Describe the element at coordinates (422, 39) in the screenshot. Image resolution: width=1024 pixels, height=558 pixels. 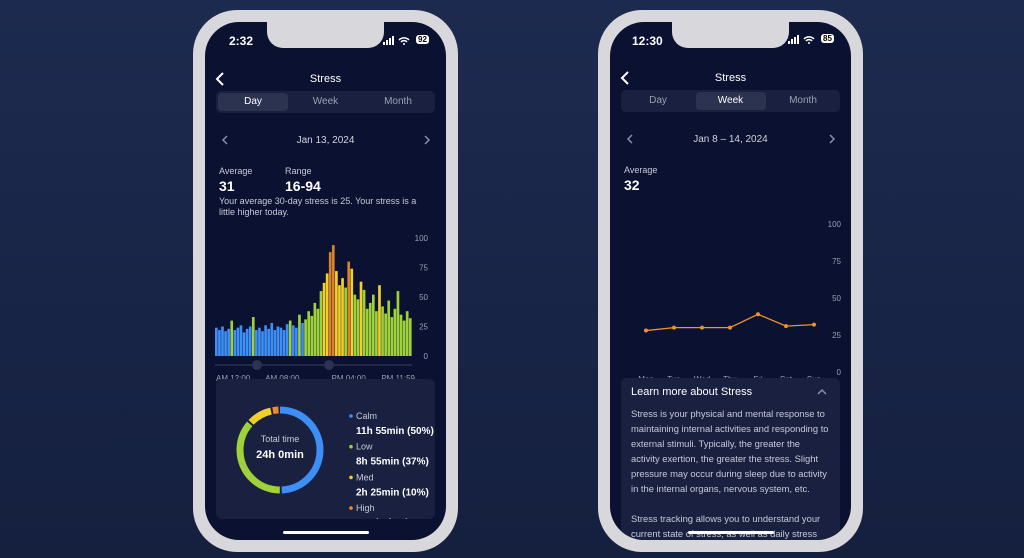
I see `battery: 92` at that location.